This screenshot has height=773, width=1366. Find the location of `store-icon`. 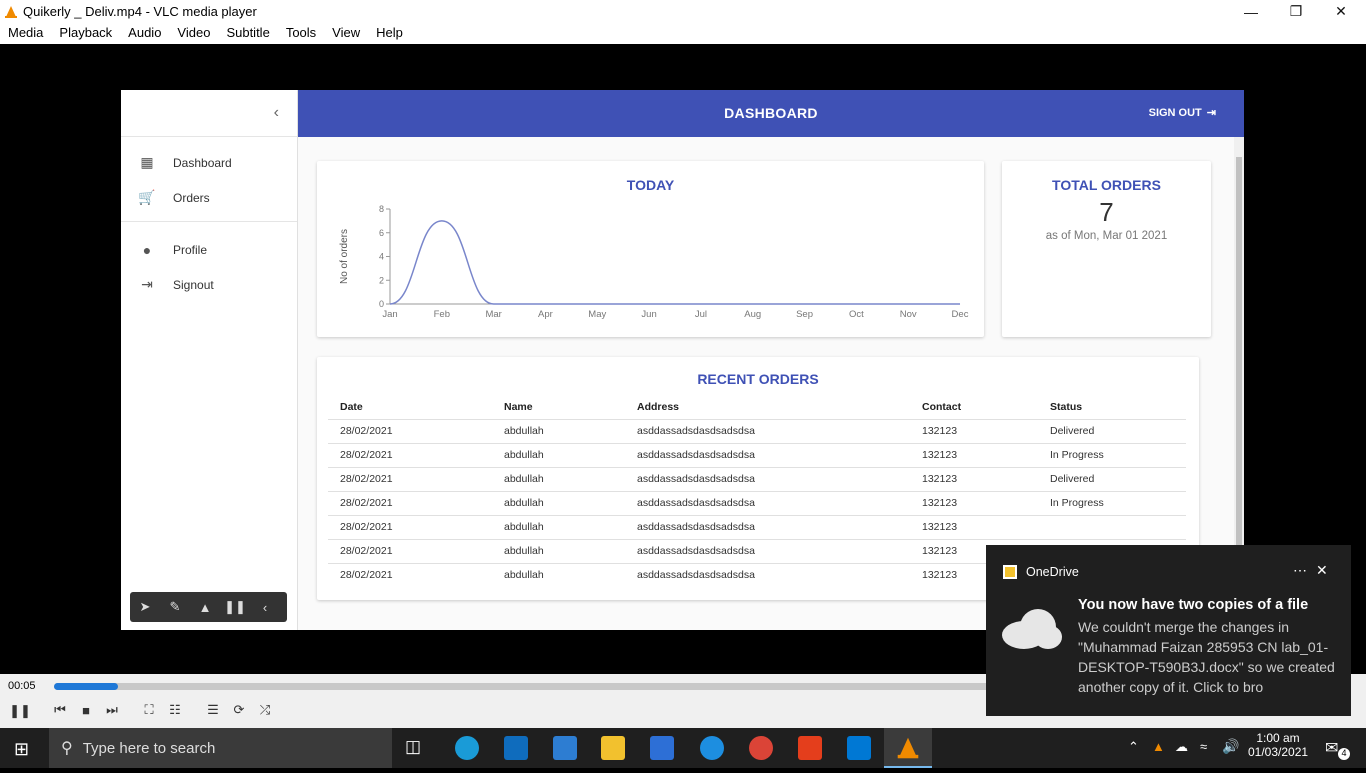

store-icon is located at coordinates (662, 748).